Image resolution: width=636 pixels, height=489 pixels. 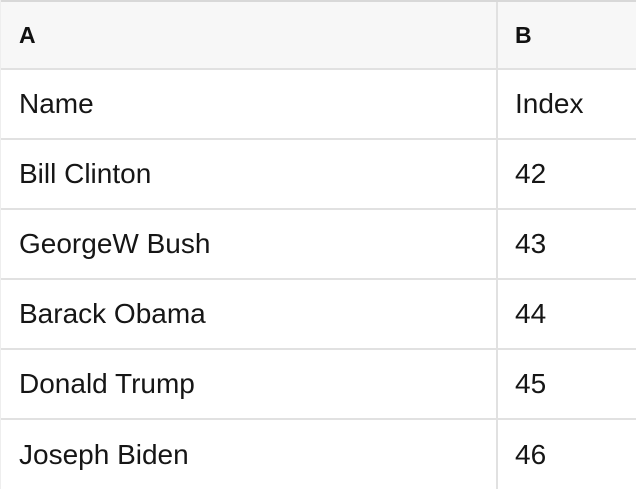 What do you see at coordinates (549, 103) in the screenshot?
I see `cell-b1-index-label: Index` at bounding box center [549, 103].